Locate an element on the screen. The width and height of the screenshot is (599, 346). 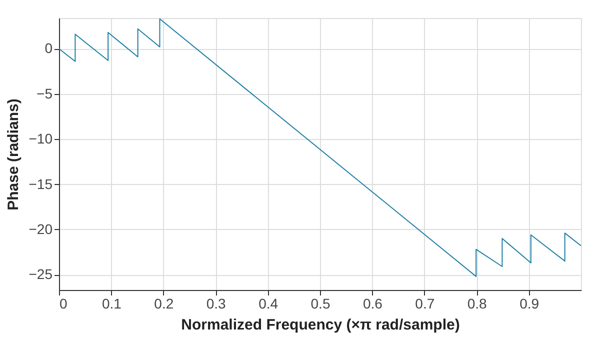
x-tick-label: 0.3 is located at coordinates (216, 304).